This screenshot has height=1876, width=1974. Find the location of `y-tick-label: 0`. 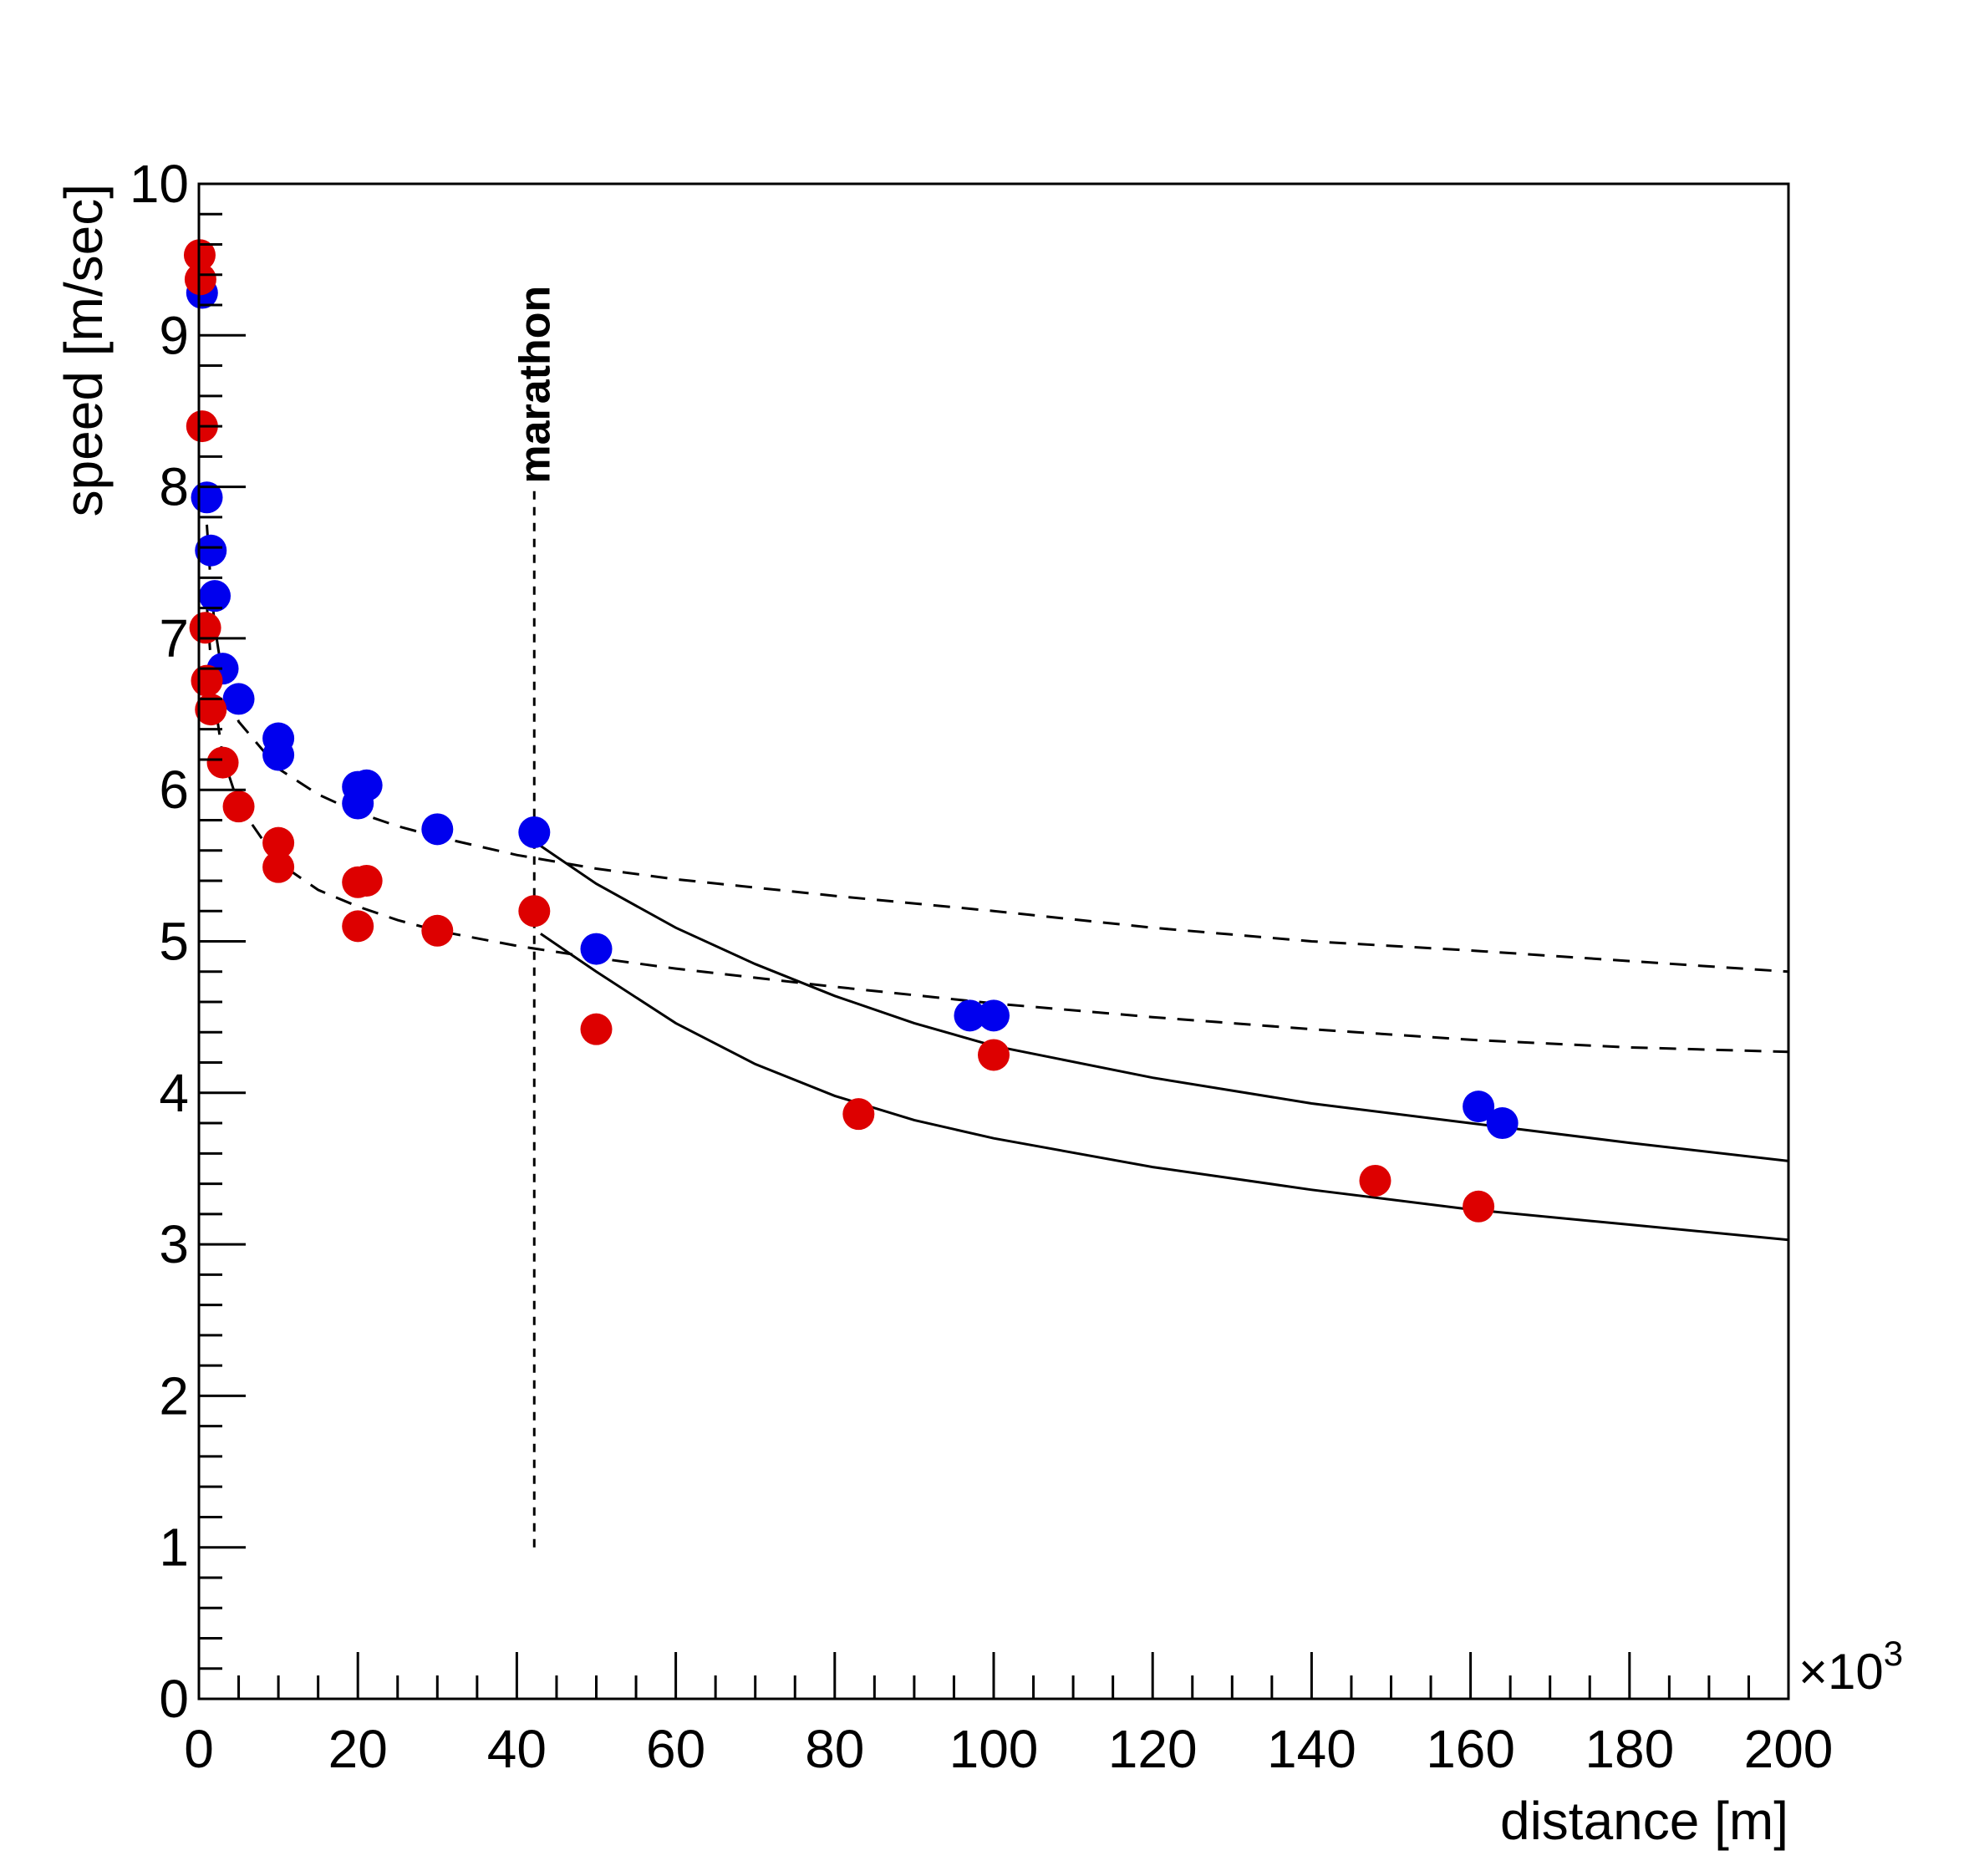

y-tick-label: 0 is located at coordinates (174, 1699).